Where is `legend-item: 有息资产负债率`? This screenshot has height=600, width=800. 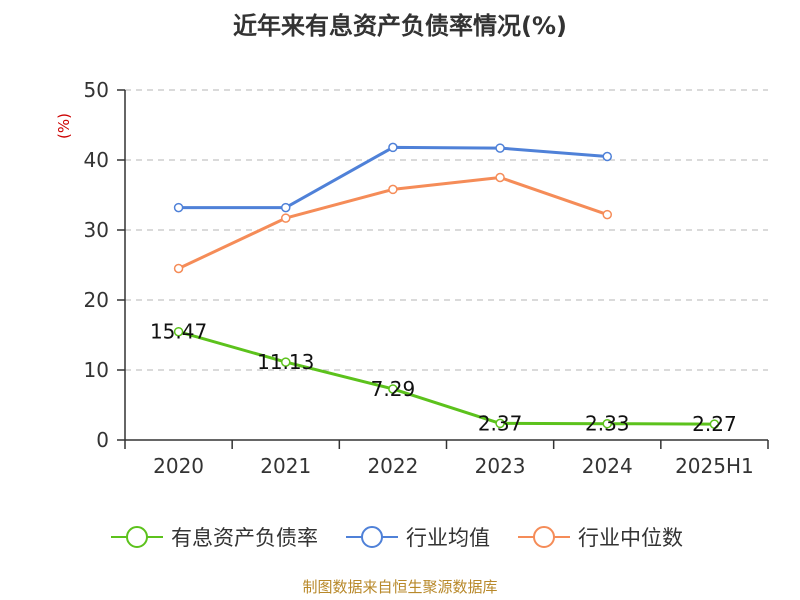 legend-item: 有息资产负债率 is located at coordinates (214, 538).